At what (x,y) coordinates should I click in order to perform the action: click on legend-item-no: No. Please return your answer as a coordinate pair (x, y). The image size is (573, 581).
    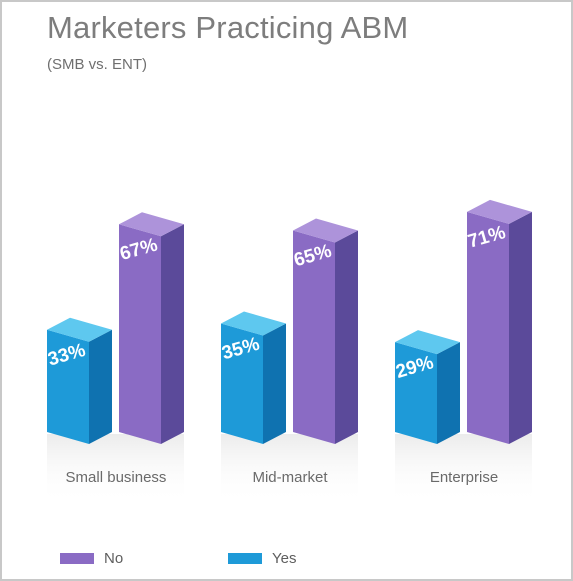
    Looking at the image, I should click on (91, 558).